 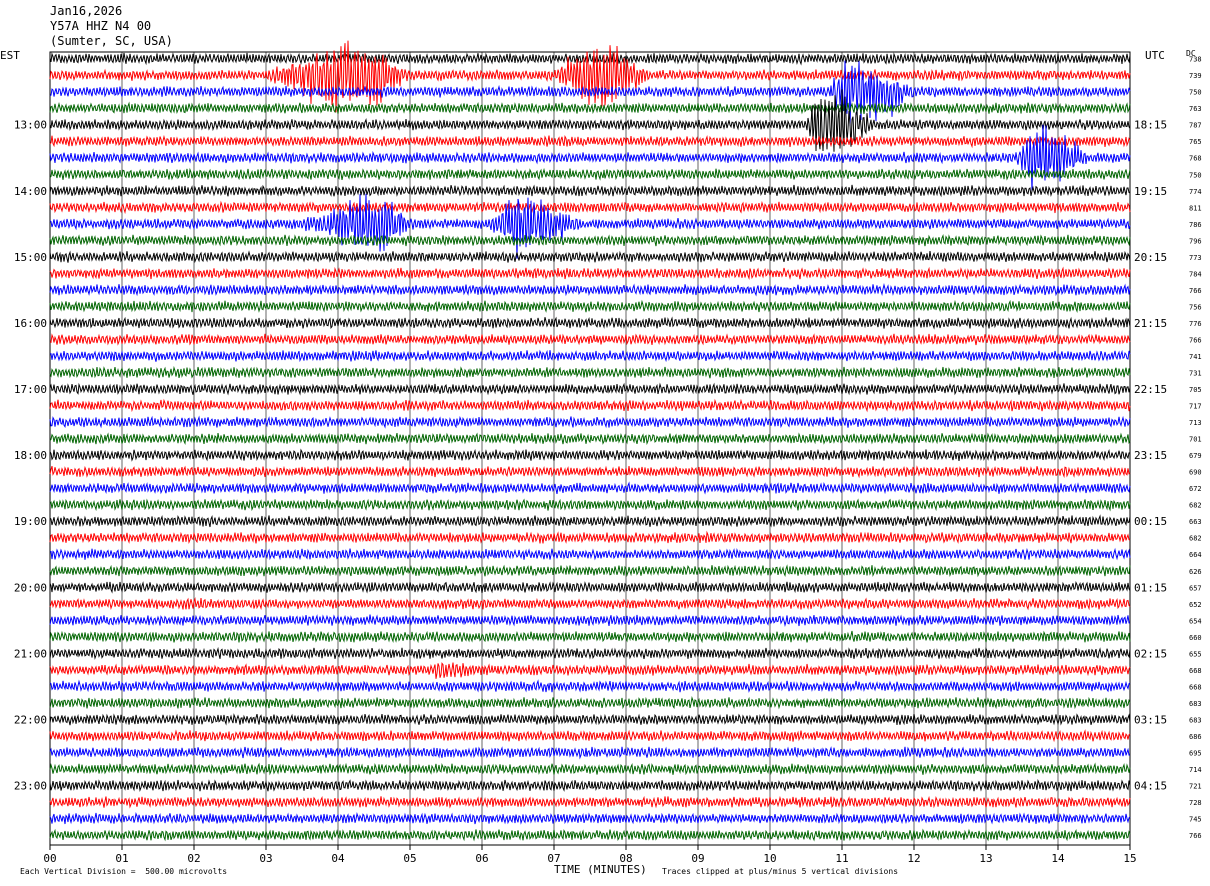 What do you see at coordinates (1195, 770) in the screenshot?
I see `dc-offset-value: 714` at bounding box center [1195, 770].